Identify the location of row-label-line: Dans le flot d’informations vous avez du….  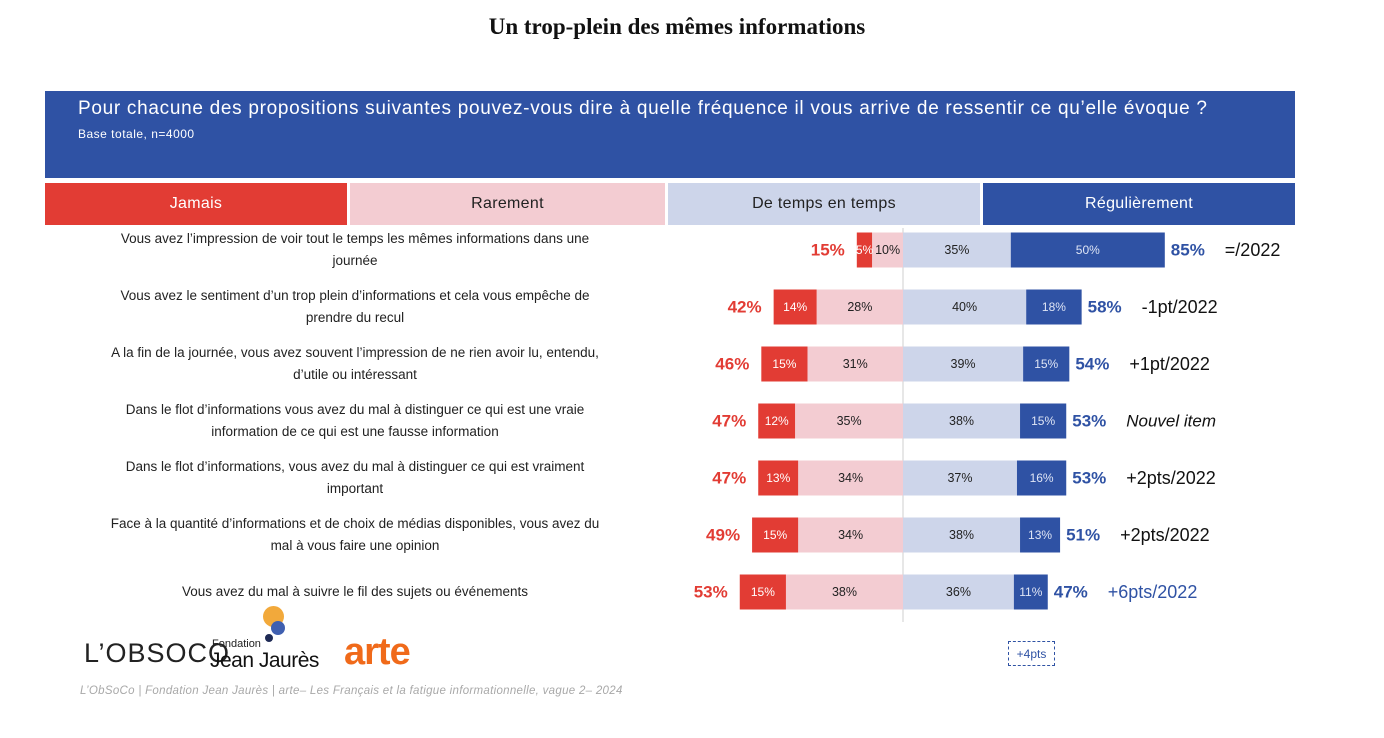
(355, 409).